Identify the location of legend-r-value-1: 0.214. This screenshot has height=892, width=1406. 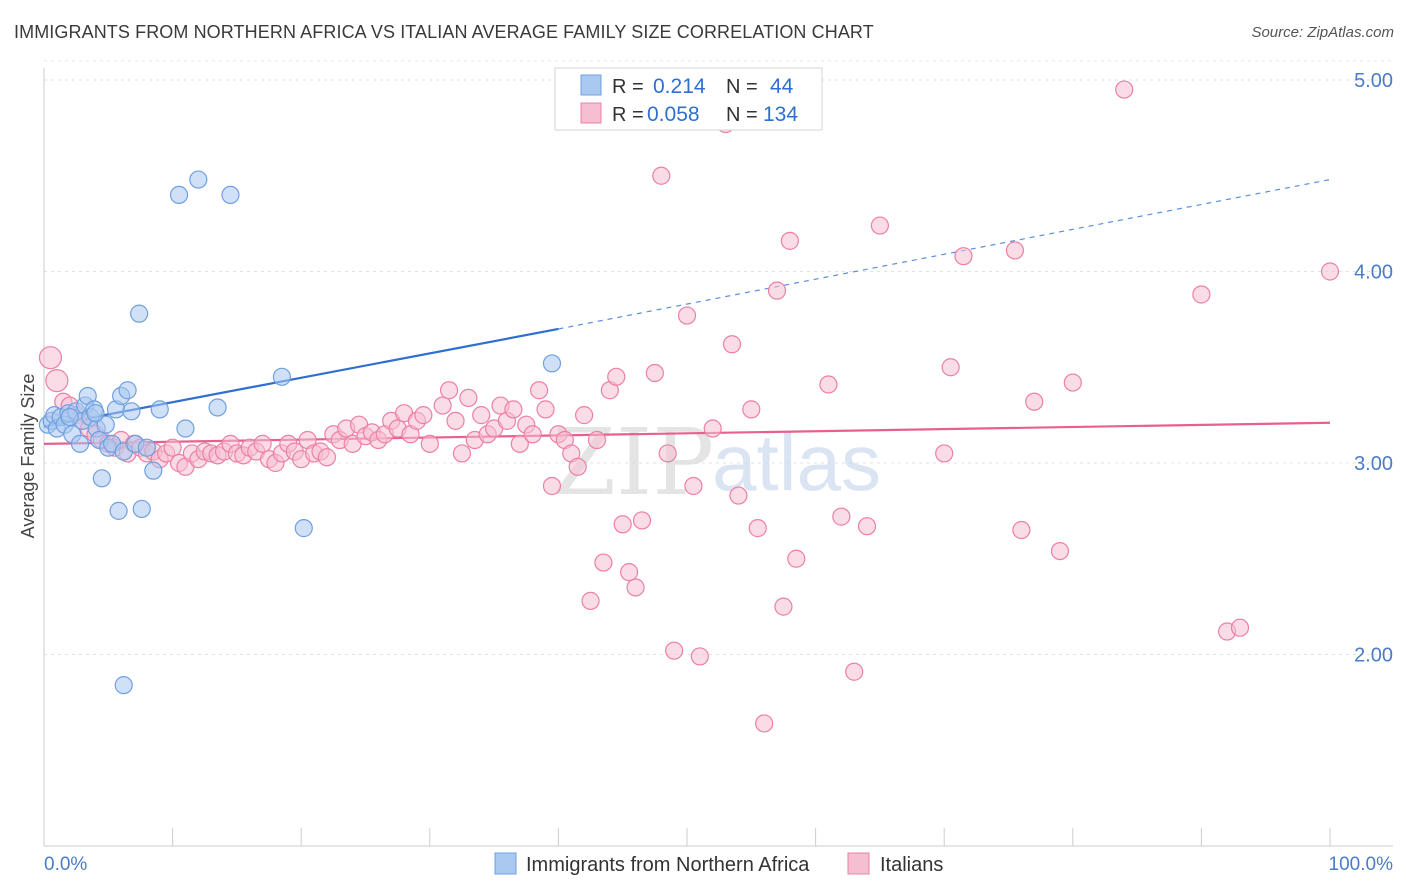
(679, 86).